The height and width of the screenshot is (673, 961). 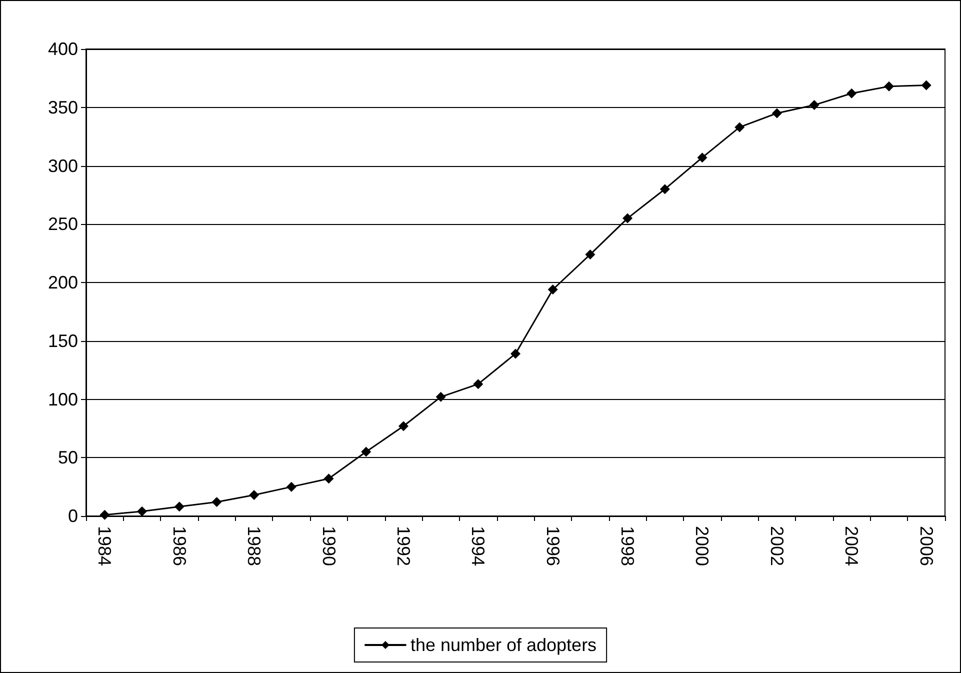 I want to click on x-tick-label: 2000, so click(x=702, y=546).